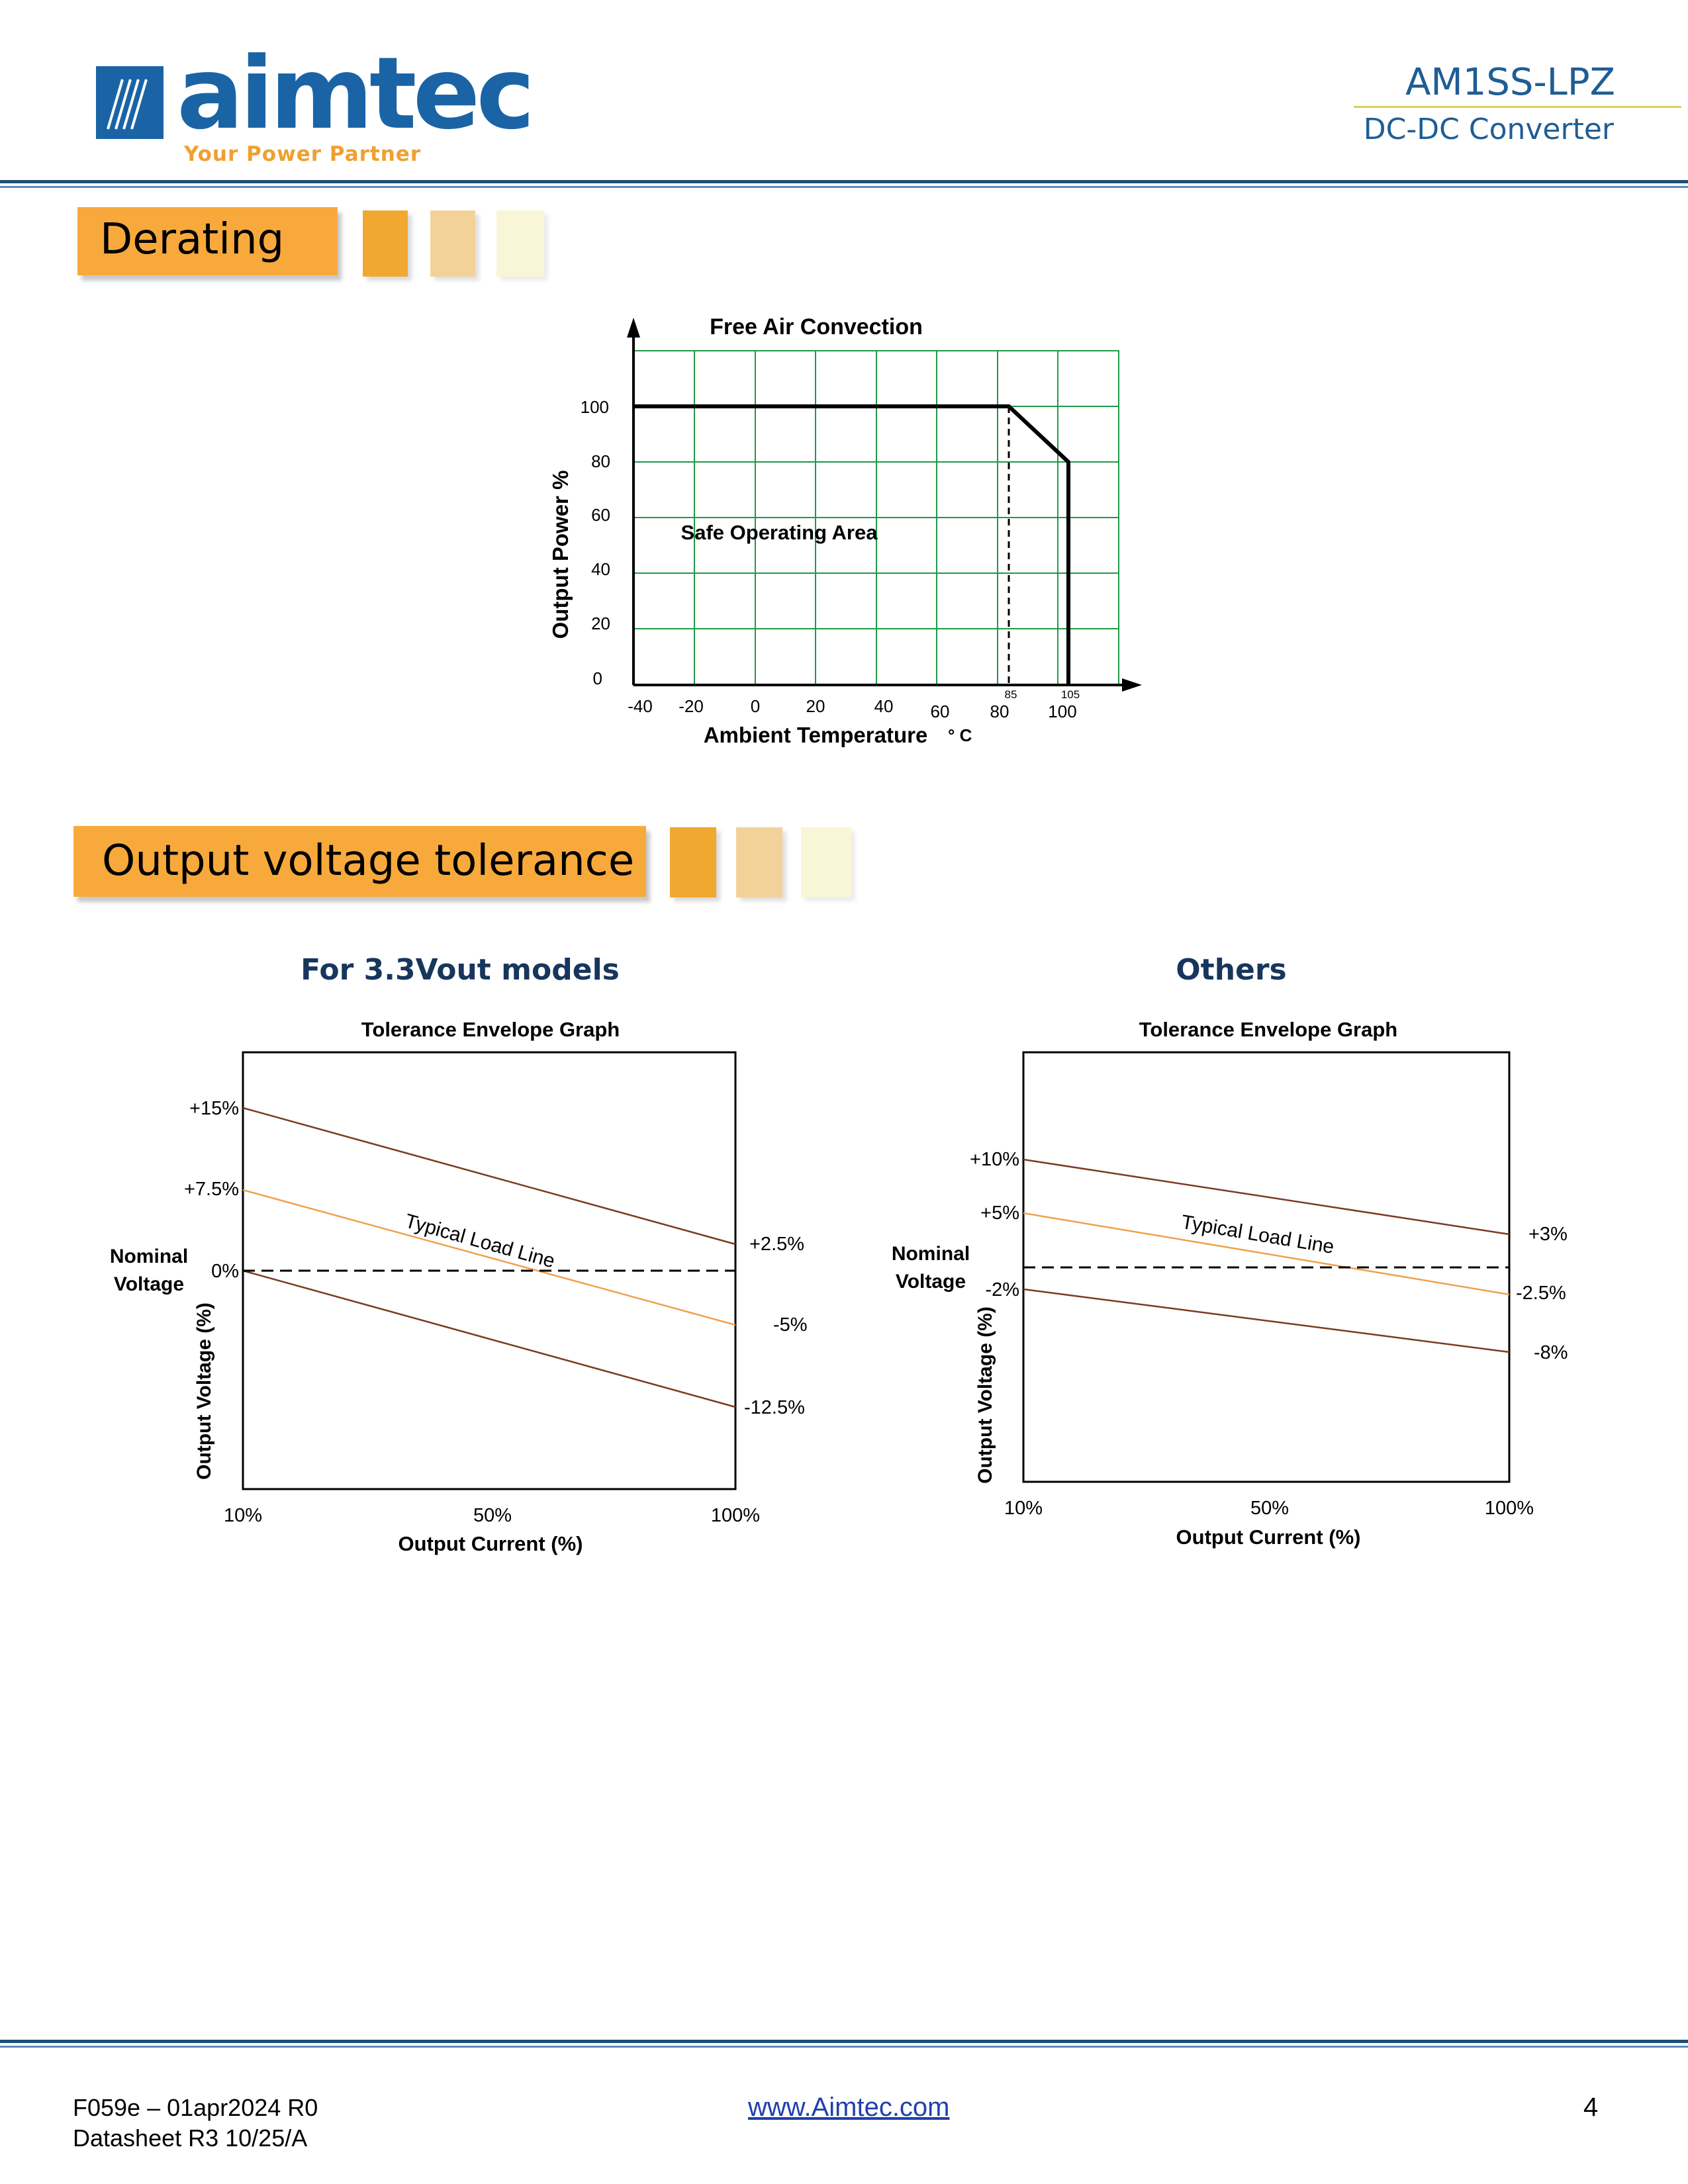 The image size is (1688, 2184). I want to click on x-tick-label: 40, so click(884, 706).